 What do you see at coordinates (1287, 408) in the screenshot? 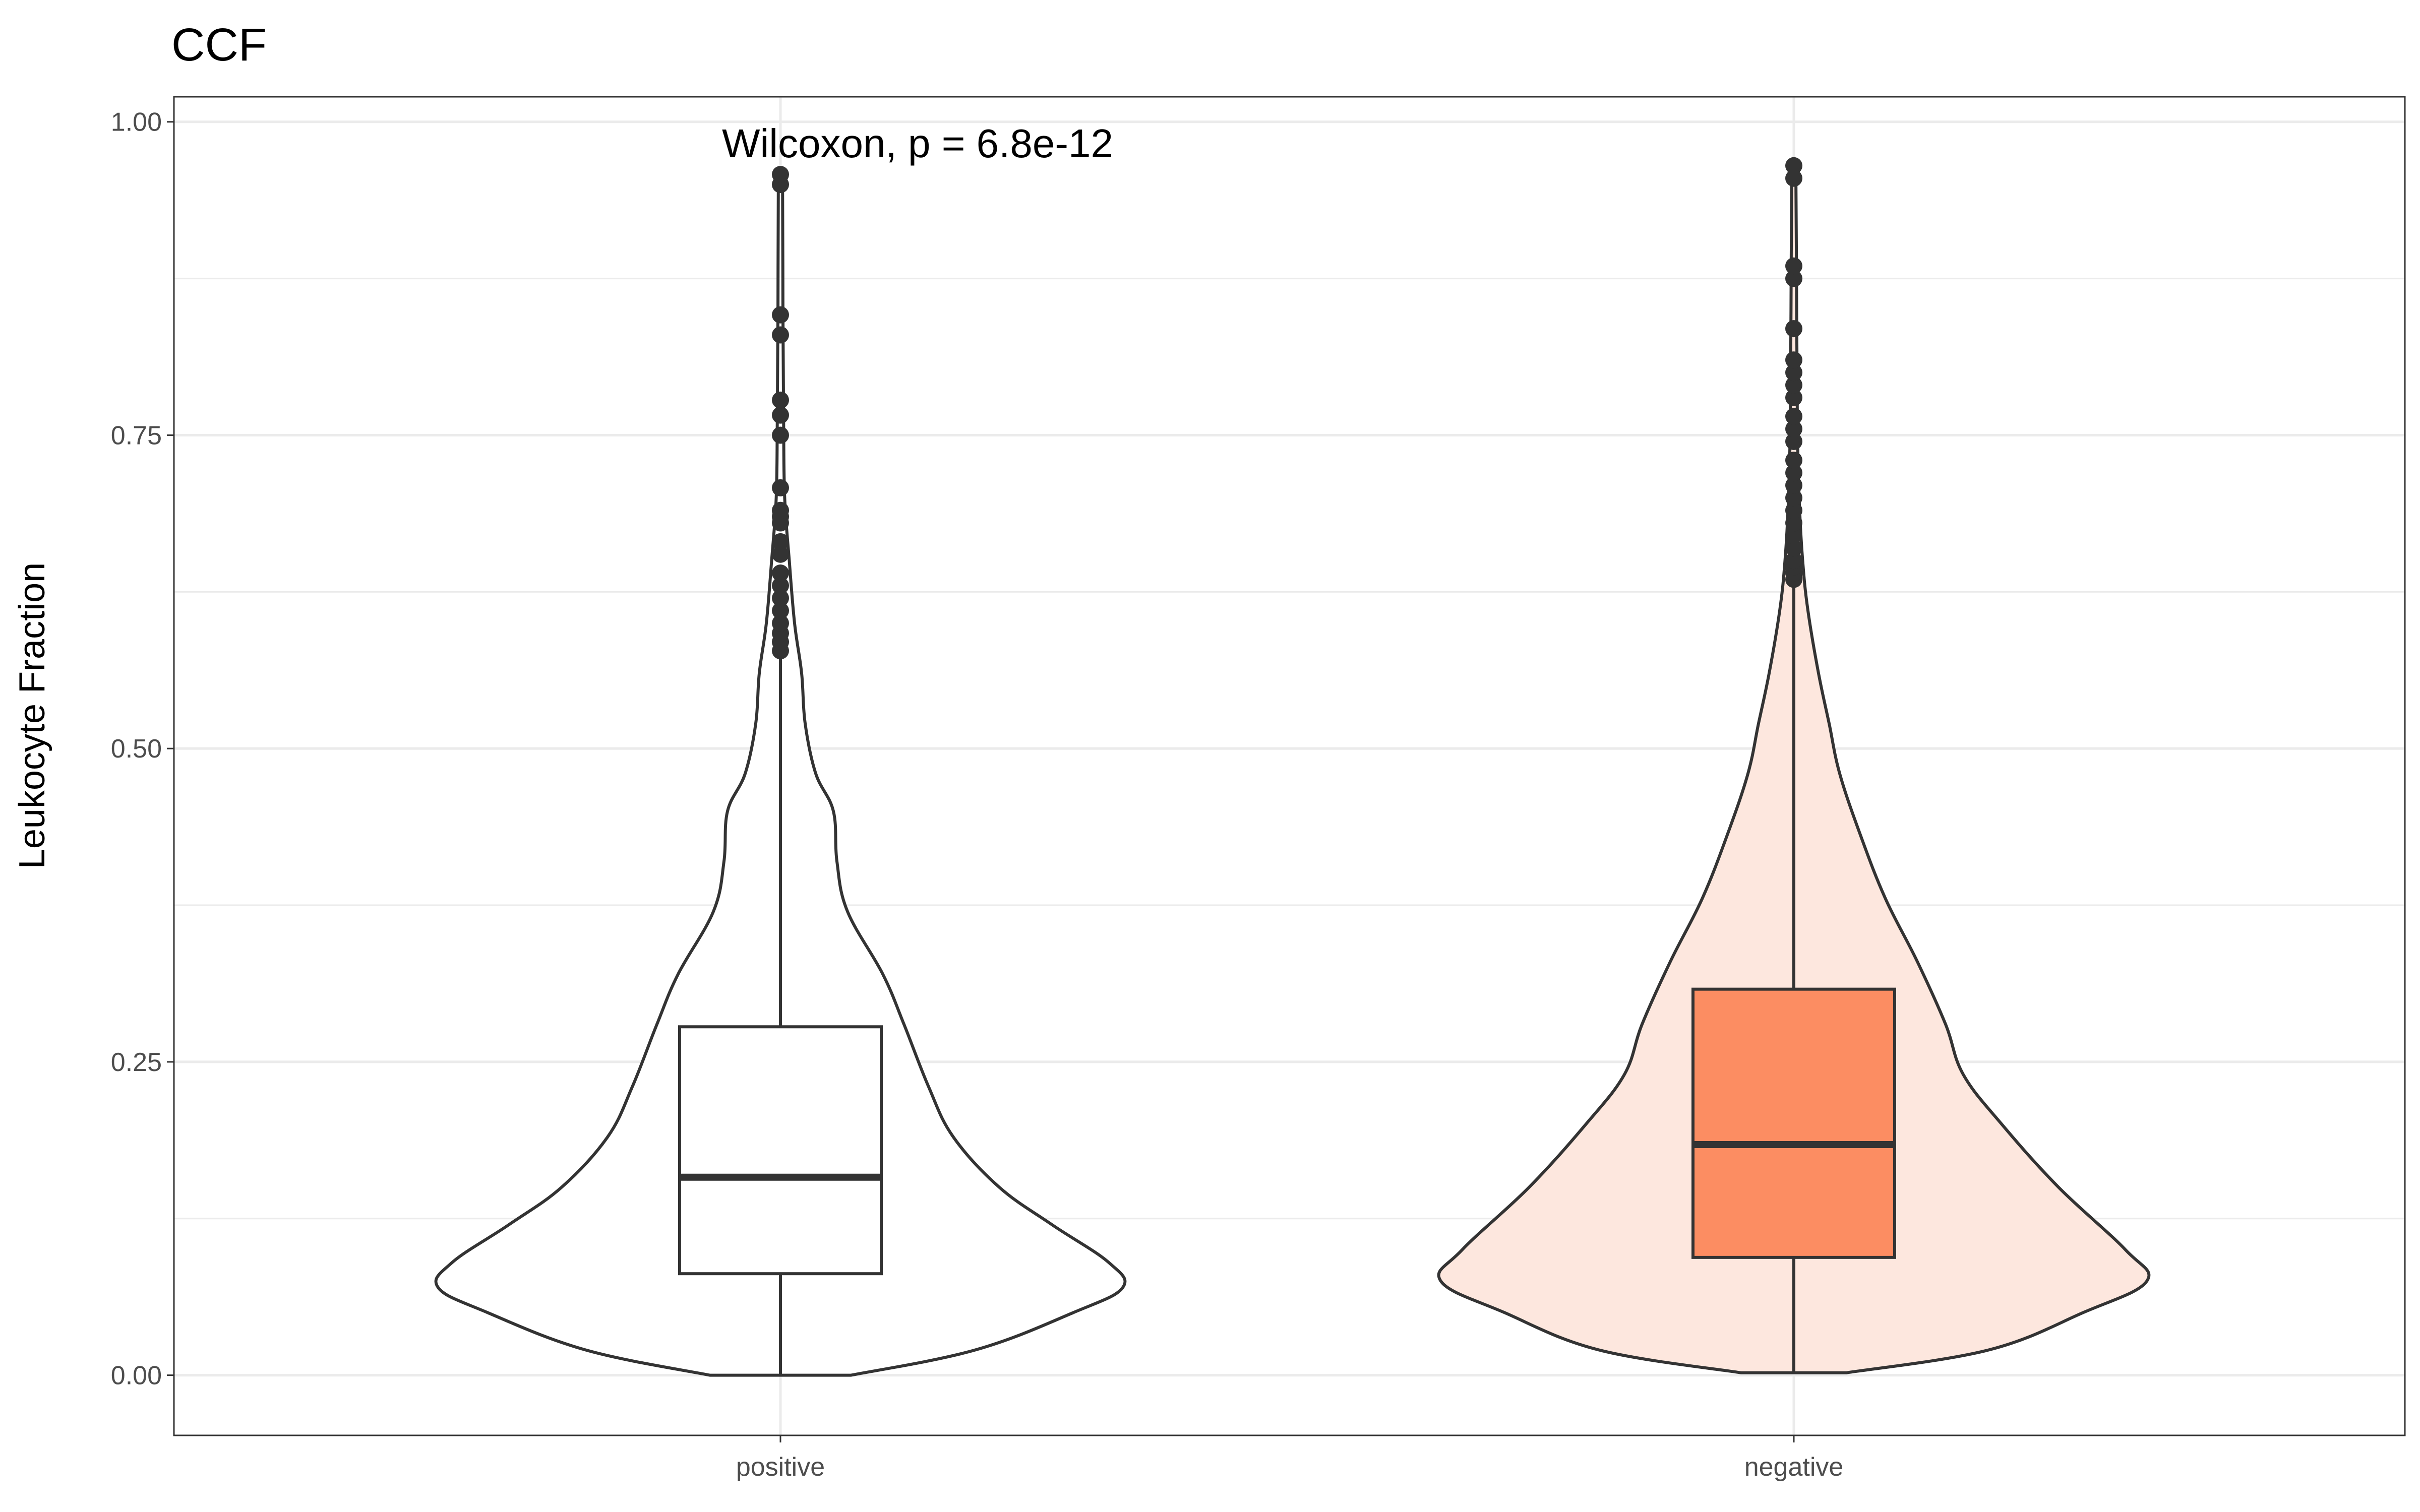
I see `outlier-points` at bounding box center [1287, 408].